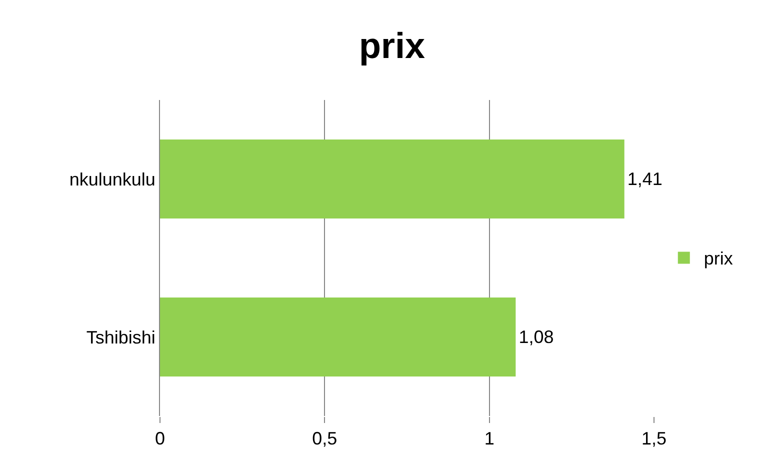 Image resolution: width=784 pixels, height=466 pixels. Describe the element at coordinates (325, 438) in the screenshot. I see `x-tick-label: 0,5` at that location.